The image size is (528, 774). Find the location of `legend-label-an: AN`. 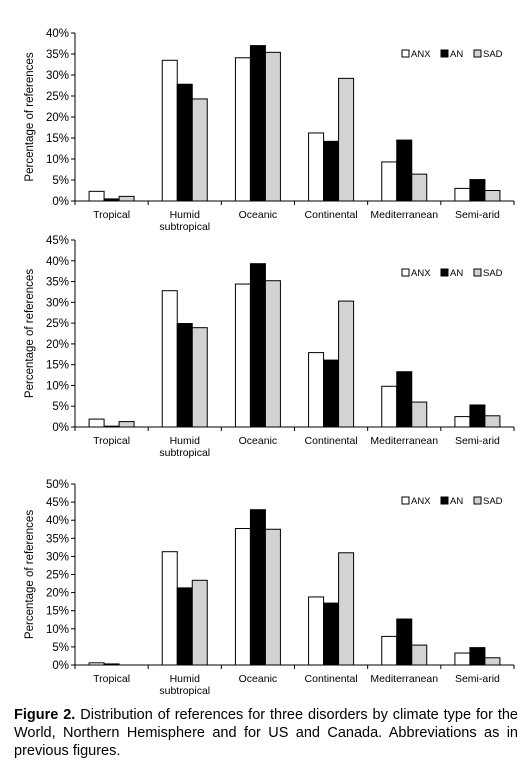

legend-label-an: AN is located at coordinates (456, 54).